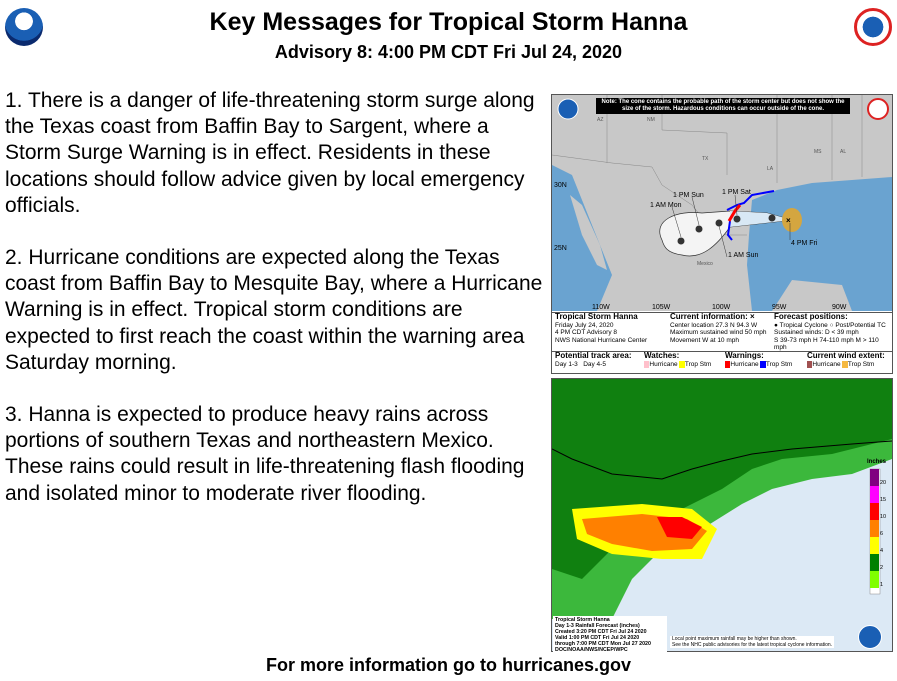  Describe the element at coordinates (593, 355) in the screenshot. I see `track-area-title: Potential track area:` at that location.